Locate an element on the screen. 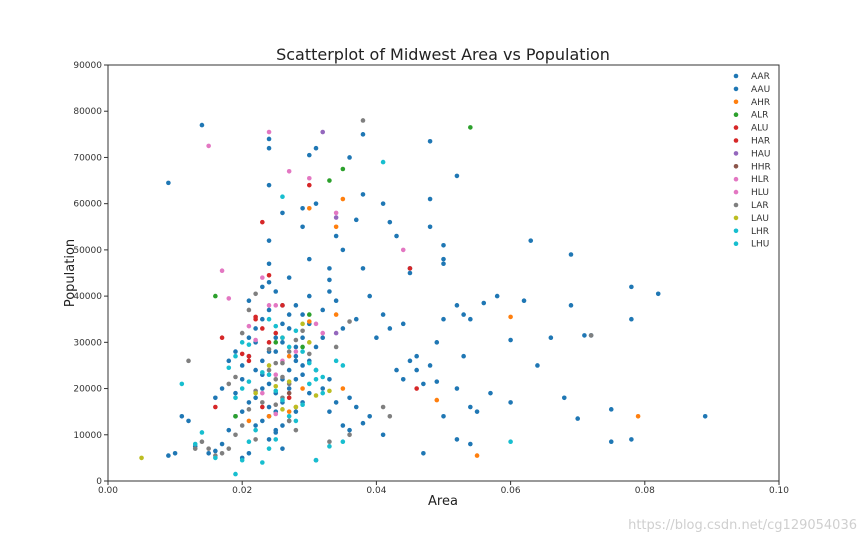 Image resolution: width=865 pixels, height=545 pixels. point-hhr is located at coordinates (289, 393).